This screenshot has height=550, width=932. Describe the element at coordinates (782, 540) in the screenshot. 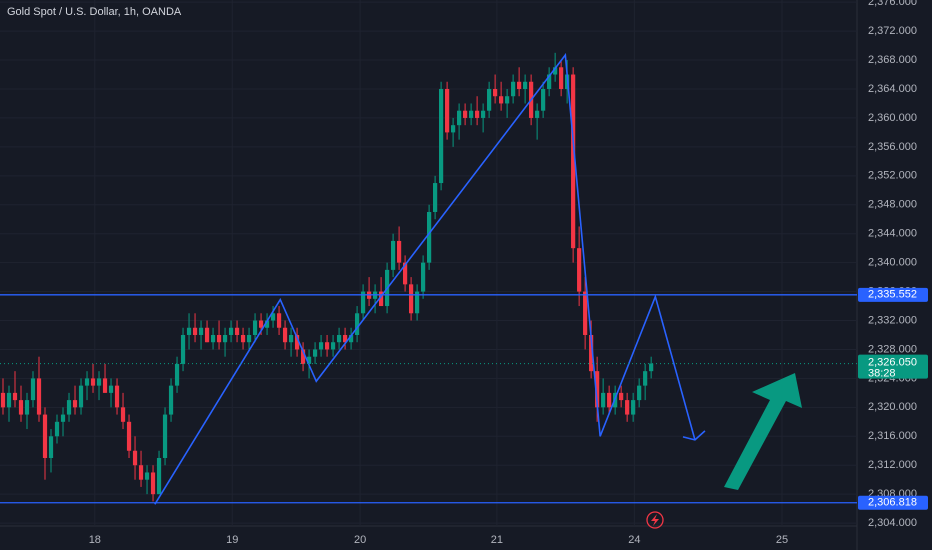

I see `x-tick-label: 25` at that location.